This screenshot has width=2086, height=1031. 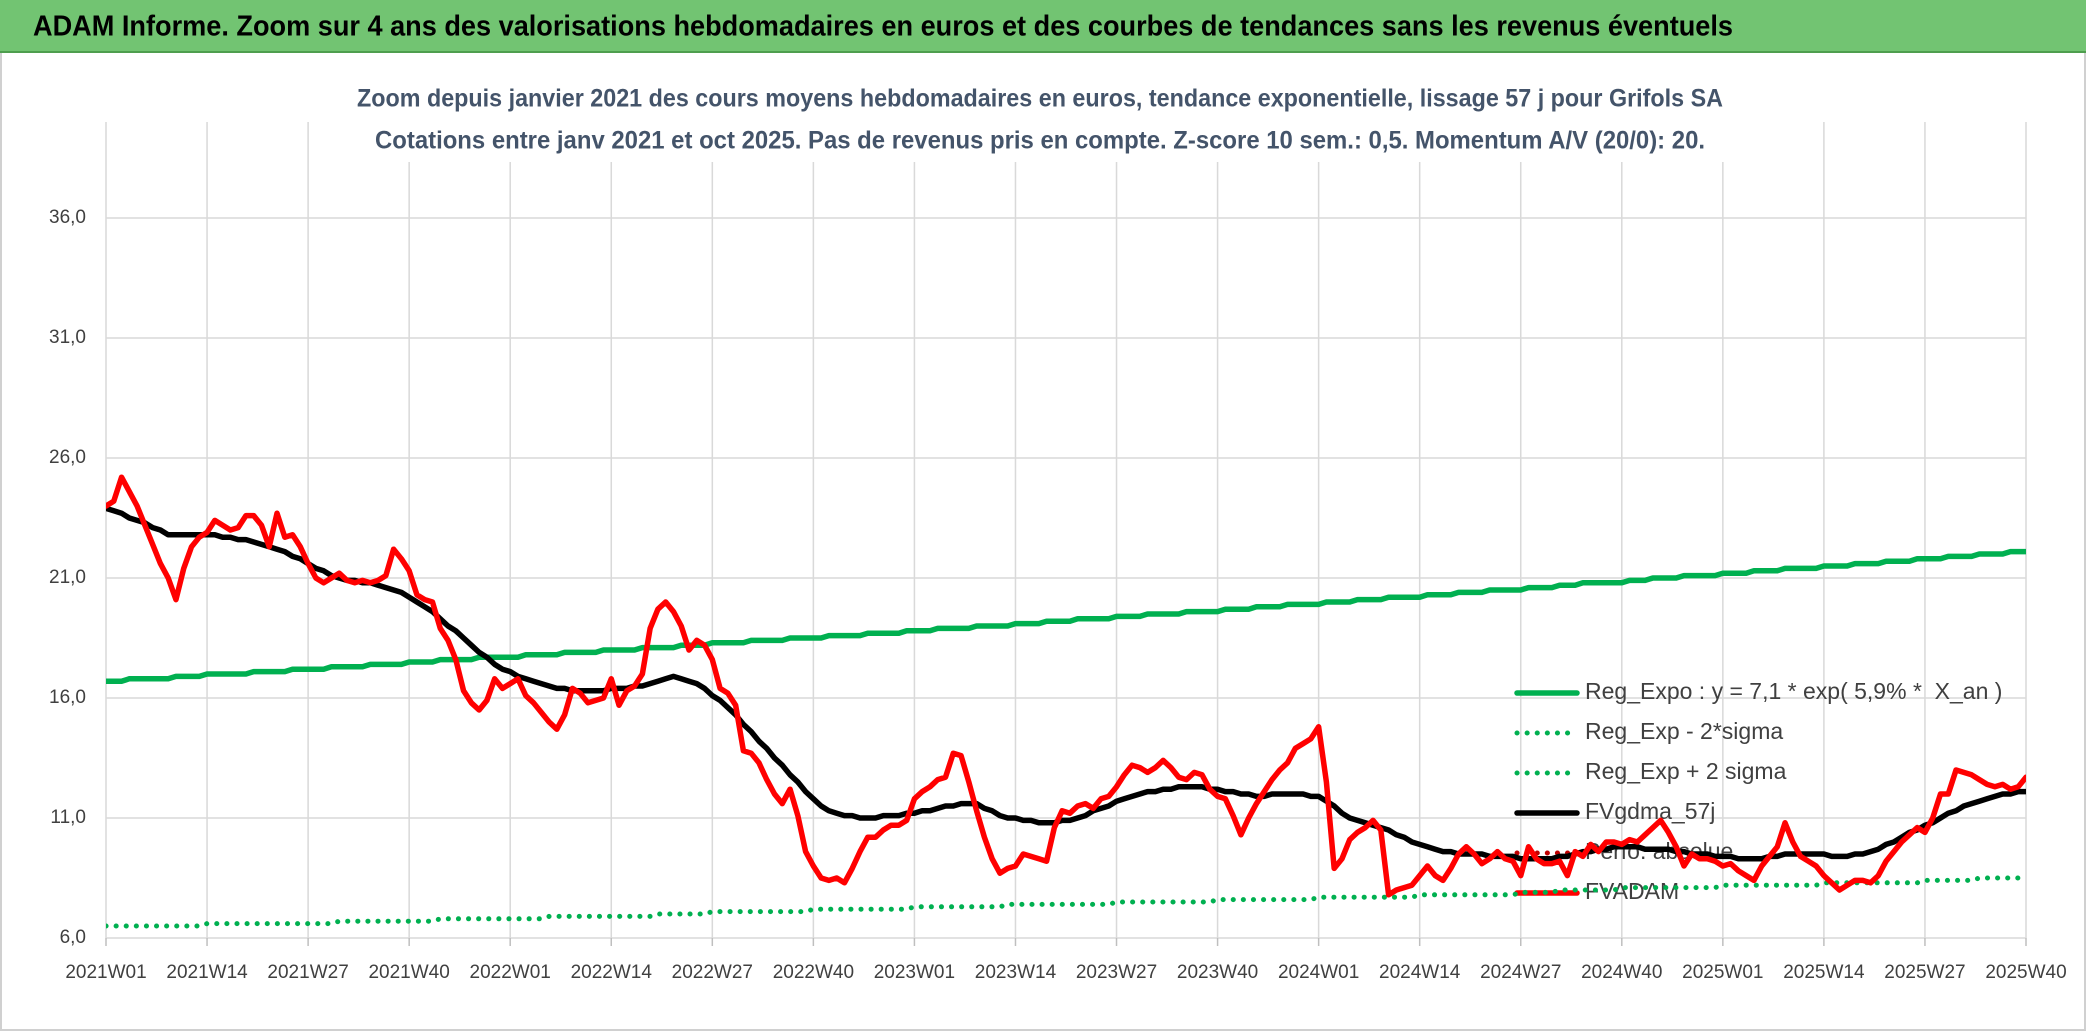 What do you see at coordinates (1042, 121) in the screenshot?
I see `subtitle-background` at bounding box center [1042, 121].